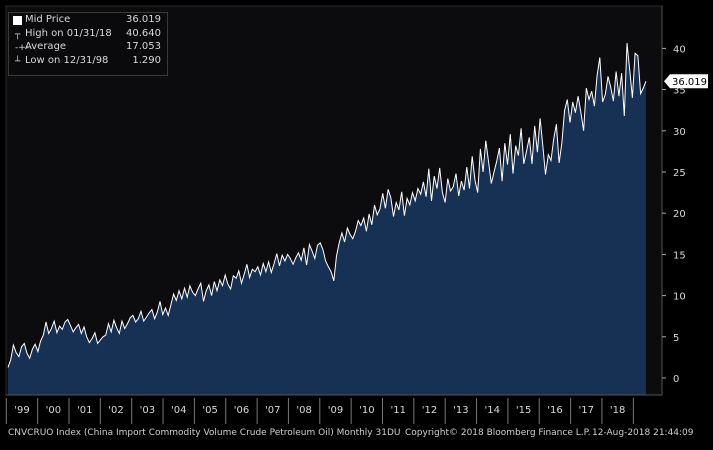  Describe the element at coordinates (67, 60) in the screenshot. I see `legend-low-label: Low on 12/31/98` at that location.